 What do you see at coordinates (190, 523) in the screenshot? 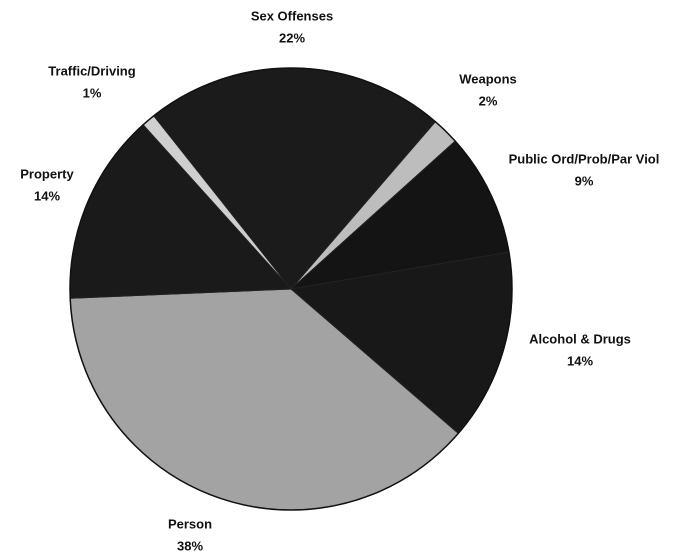
I see `slice-label: Person` at bounding box center [190, 523].